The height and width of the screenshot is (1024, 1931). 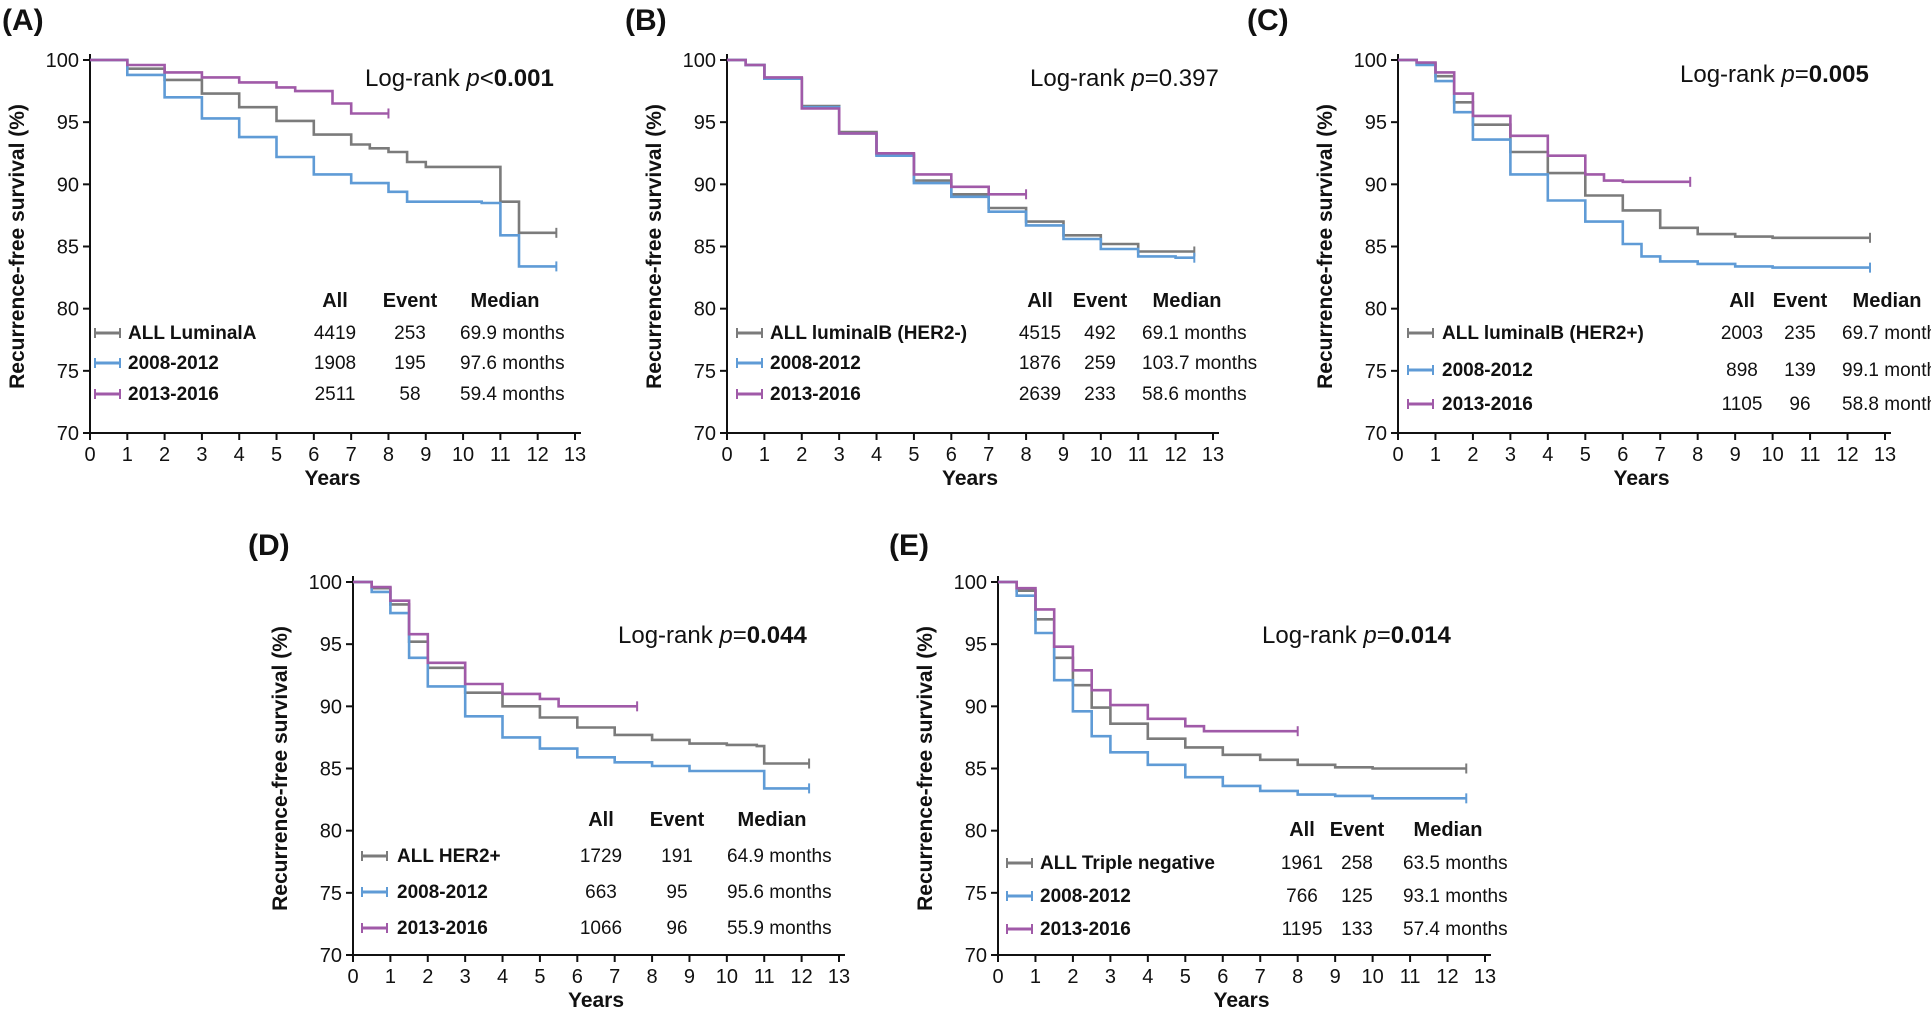 I want to click on legend-median: 97.6 months, so click(x=512, y=363).